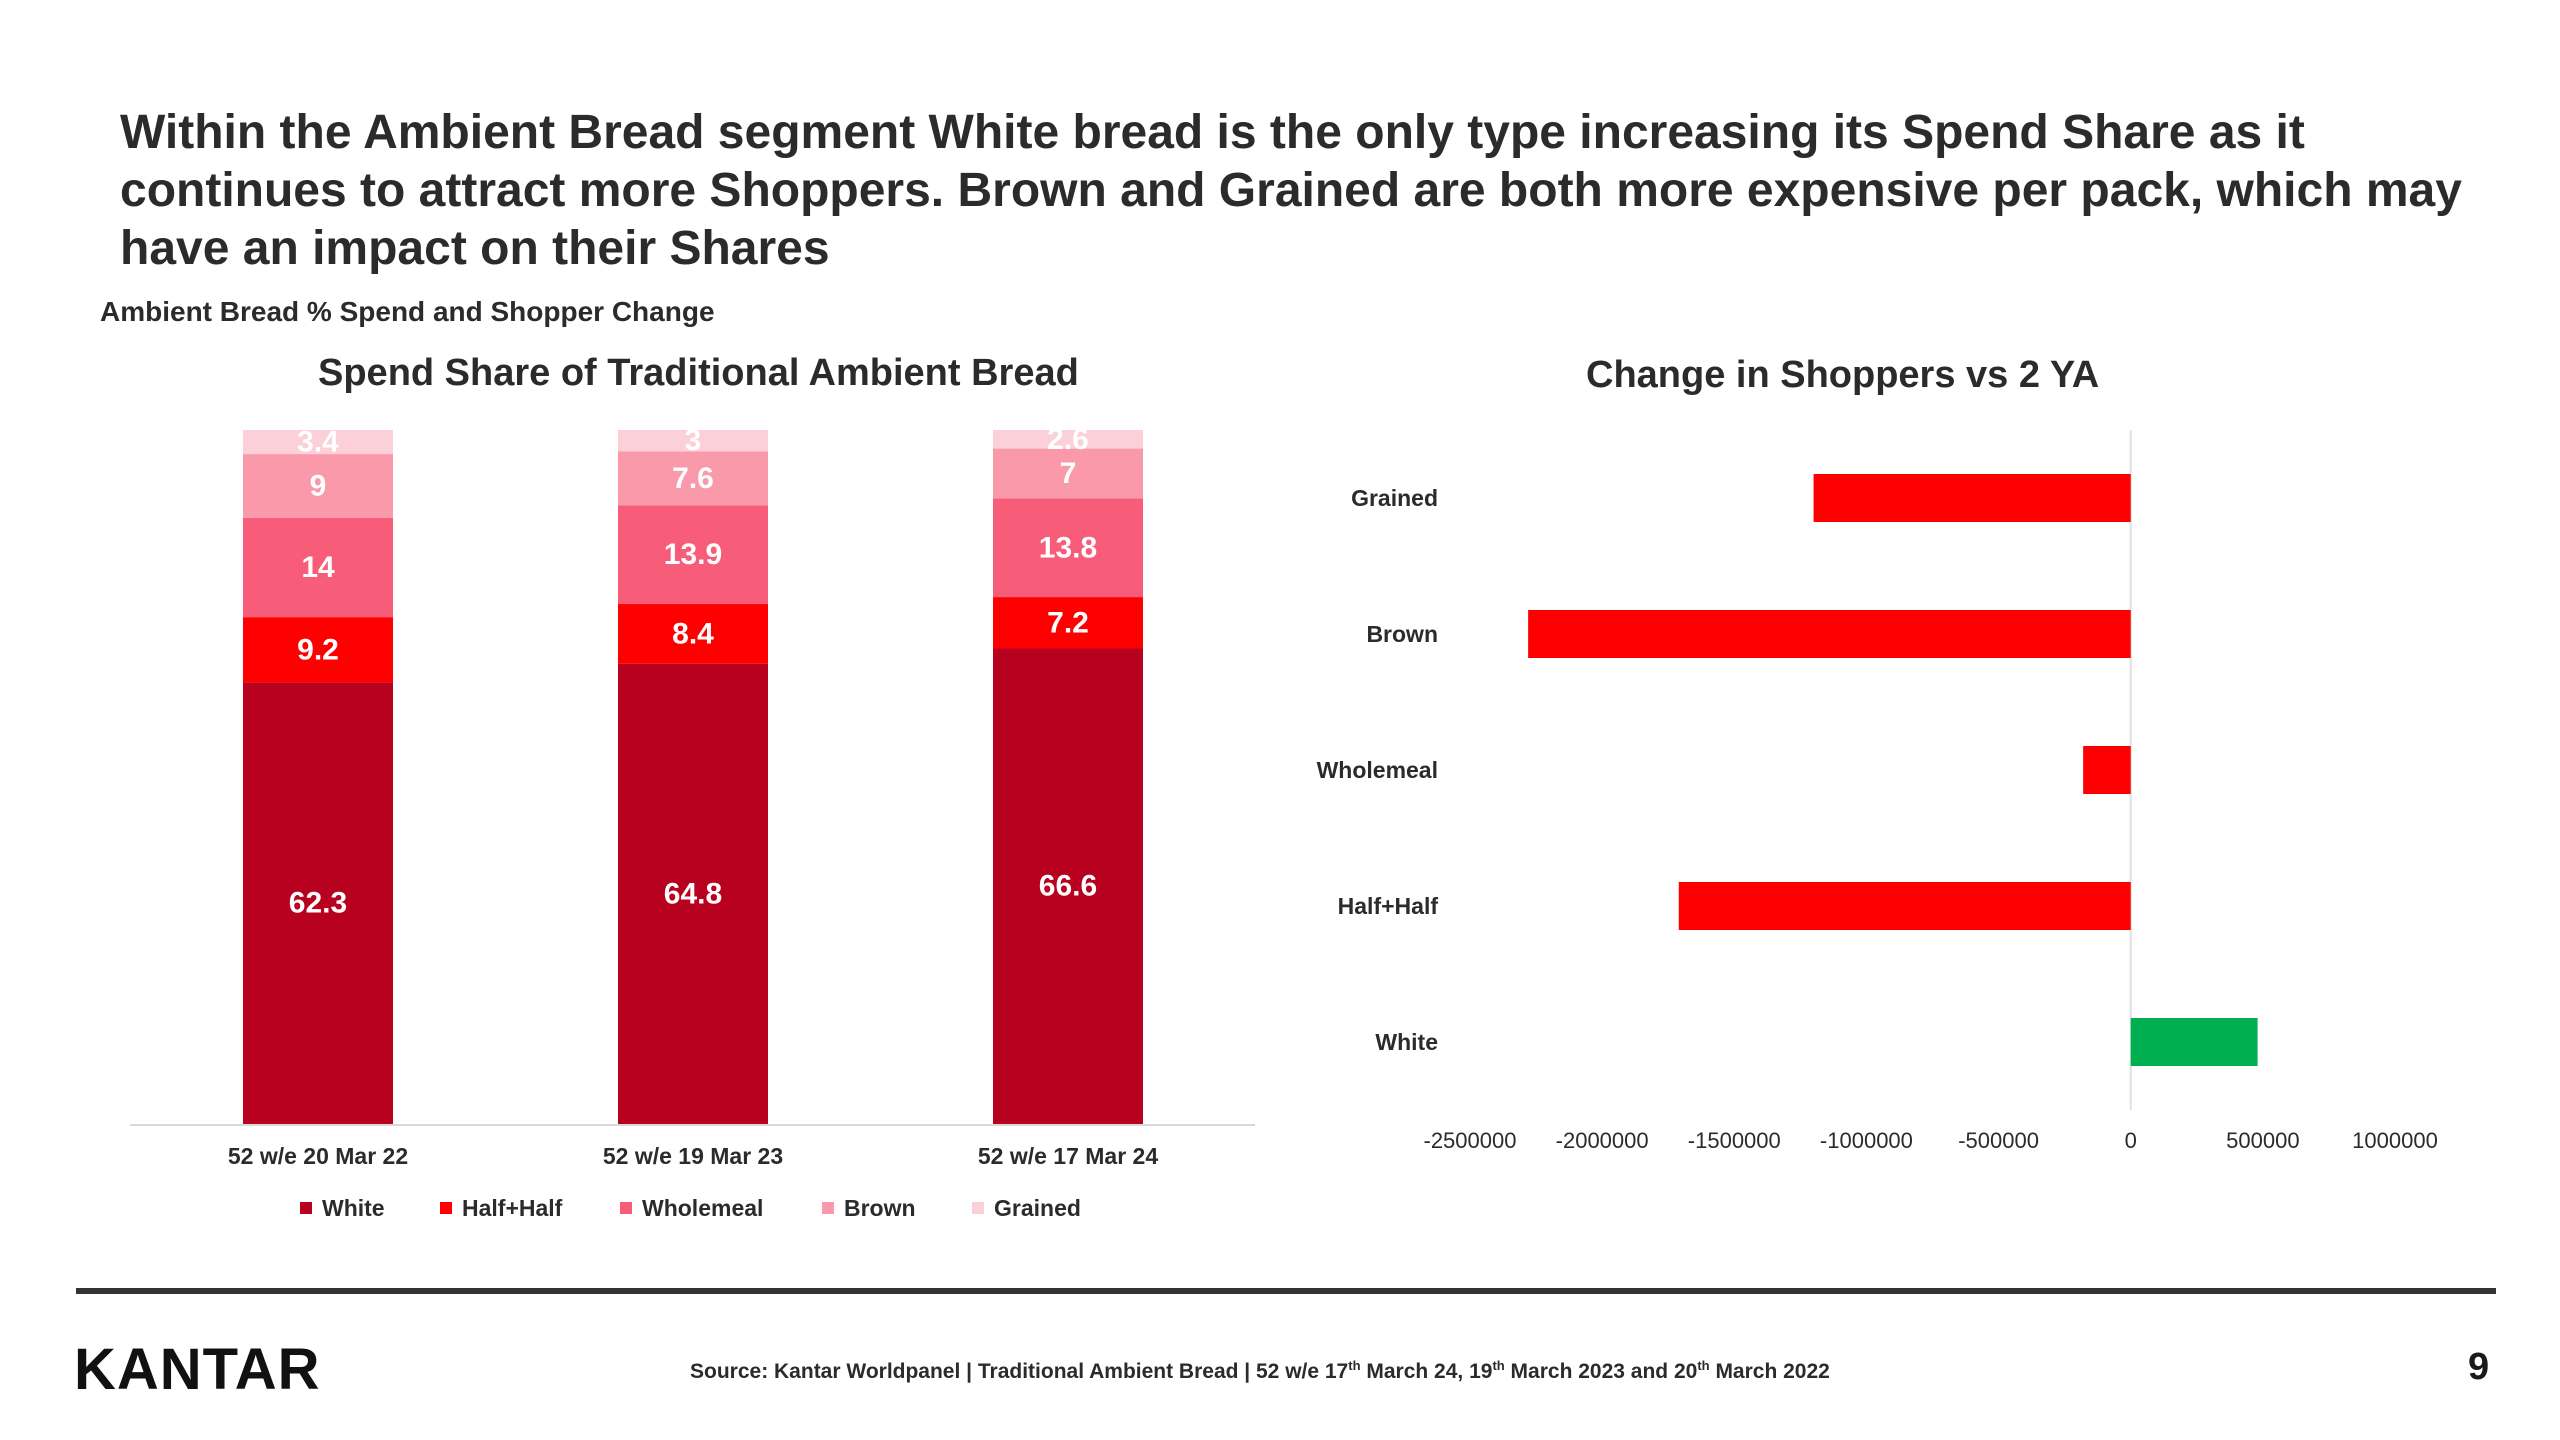 The height and width of the screenshot is (1440, 2560). I want to click on data-label-white-1: 62.3, so click(318, 903).